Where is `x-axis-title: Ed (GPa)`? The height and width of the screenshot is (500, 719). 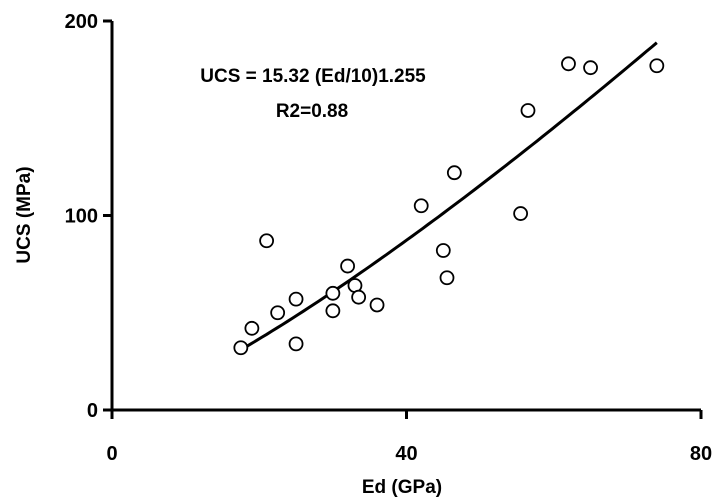 x-axis-title: Ed (GPa) is located at coordinates (402, 487).